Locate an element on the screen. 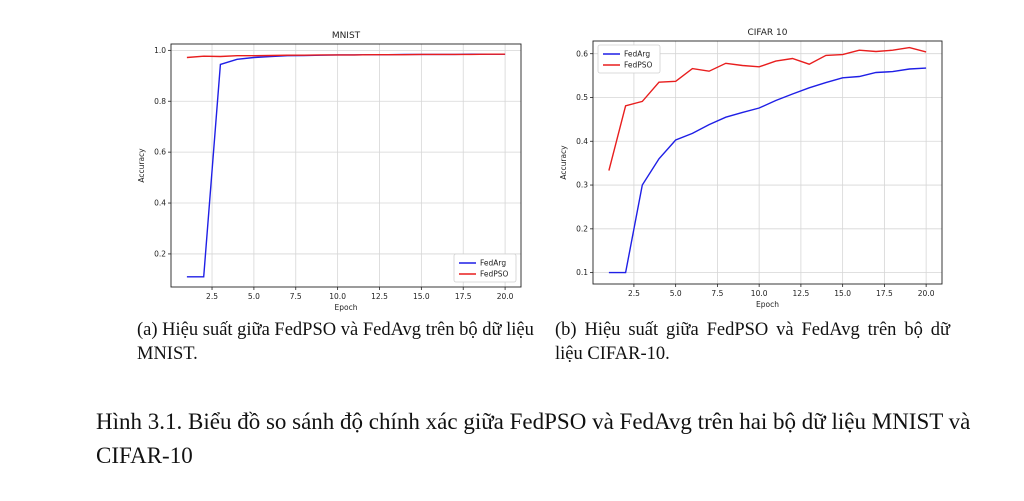 The height and width of the screenshot is (501, 1024). y-tick-label: 0.5 is located at coordinates (582, 97).